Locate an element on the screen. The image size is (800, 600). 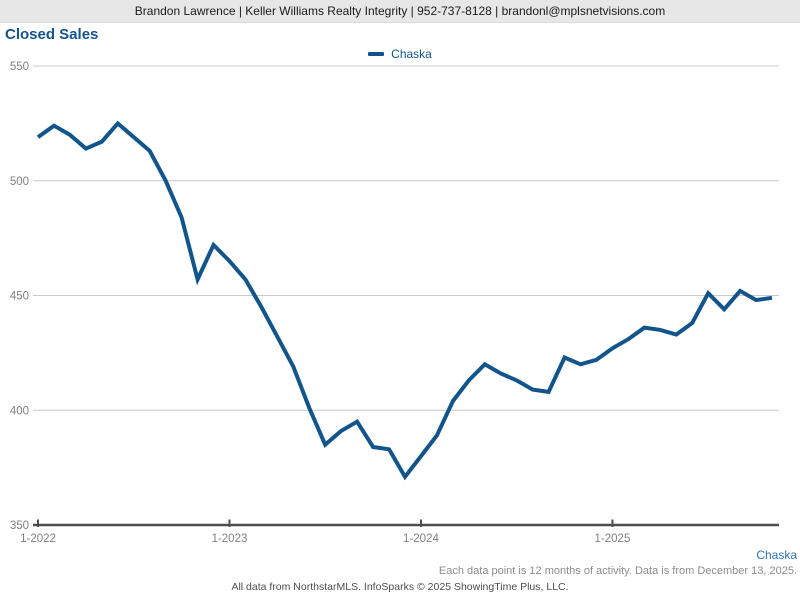
page-title: Closed Sales is located at coordinates (52, 34).